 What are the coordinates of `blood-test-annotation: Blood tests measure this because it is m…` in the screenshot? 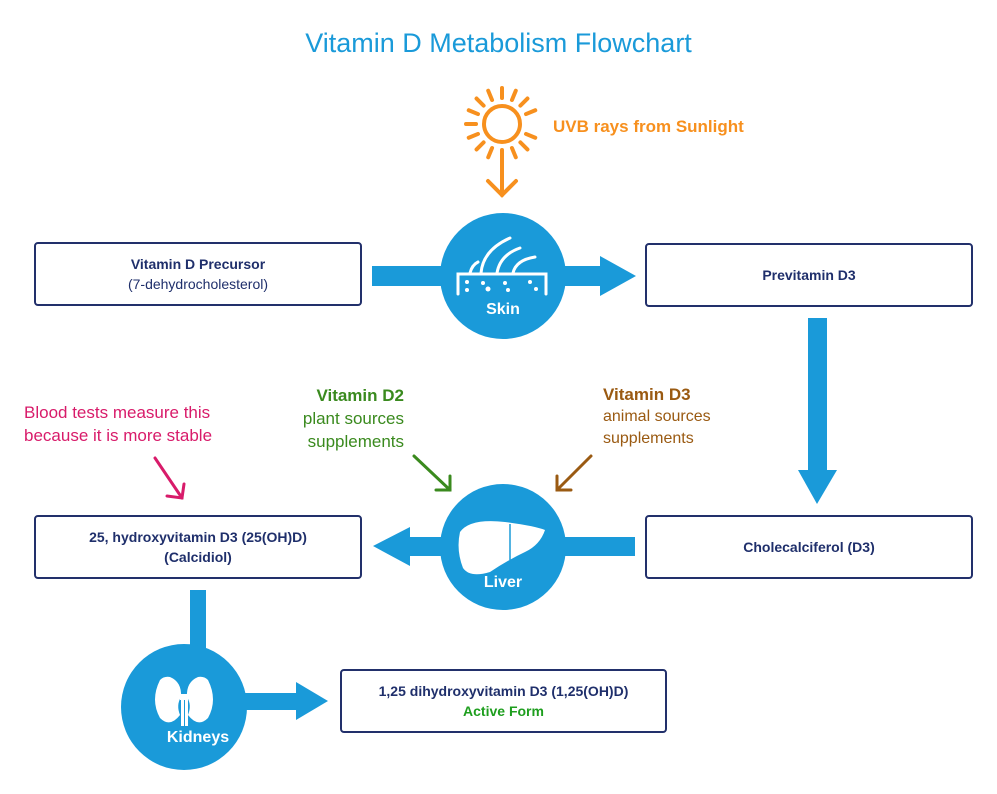 It's located at (118, 424).